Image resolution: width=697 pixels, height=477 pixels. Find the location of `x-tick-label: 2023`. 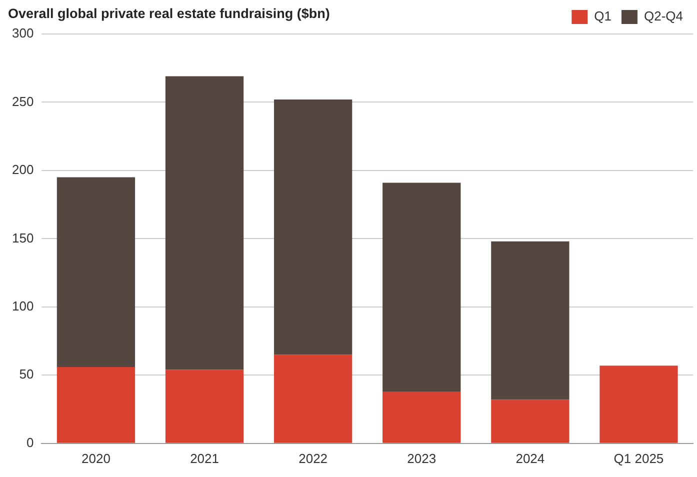

x-tick-label: 2023 is located at coordinates (421, 458).